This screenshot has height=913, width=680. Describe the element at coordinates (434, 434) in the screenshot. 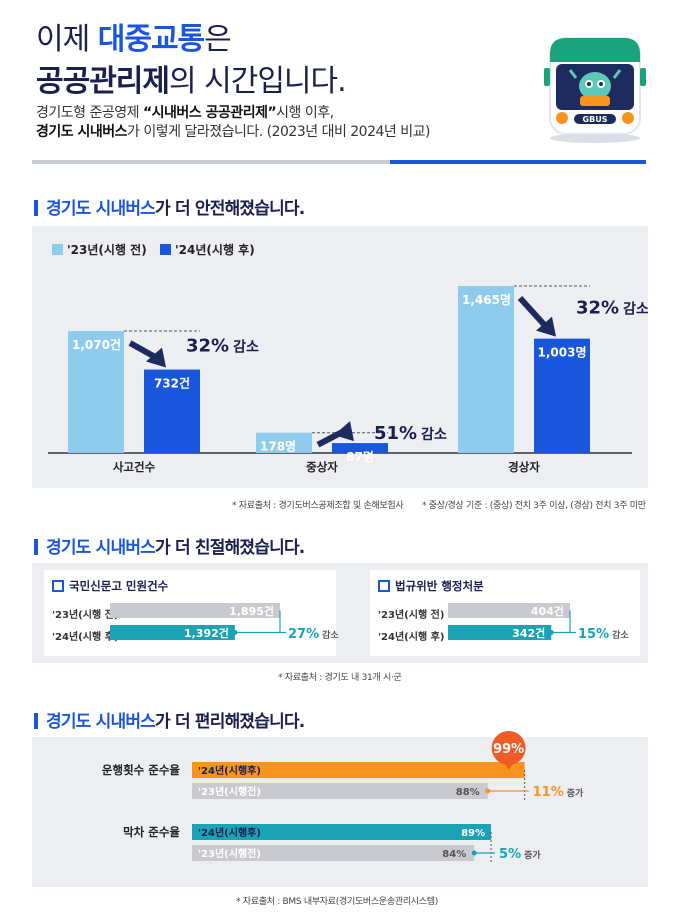

I see `reduction-word-2: 감소` at that location.